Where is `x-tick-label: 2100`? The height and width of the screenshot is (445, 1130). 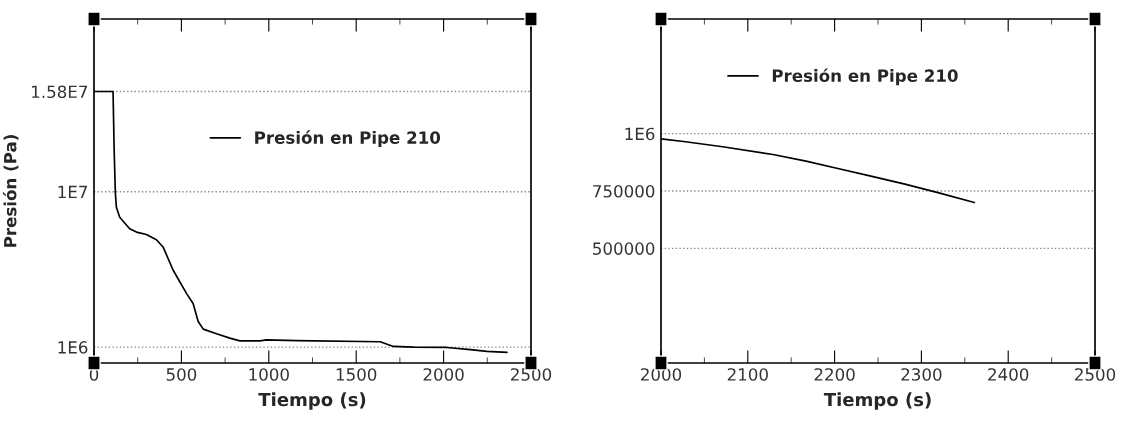
x-tick-label: 2100 is located at coordinates (747, 374).